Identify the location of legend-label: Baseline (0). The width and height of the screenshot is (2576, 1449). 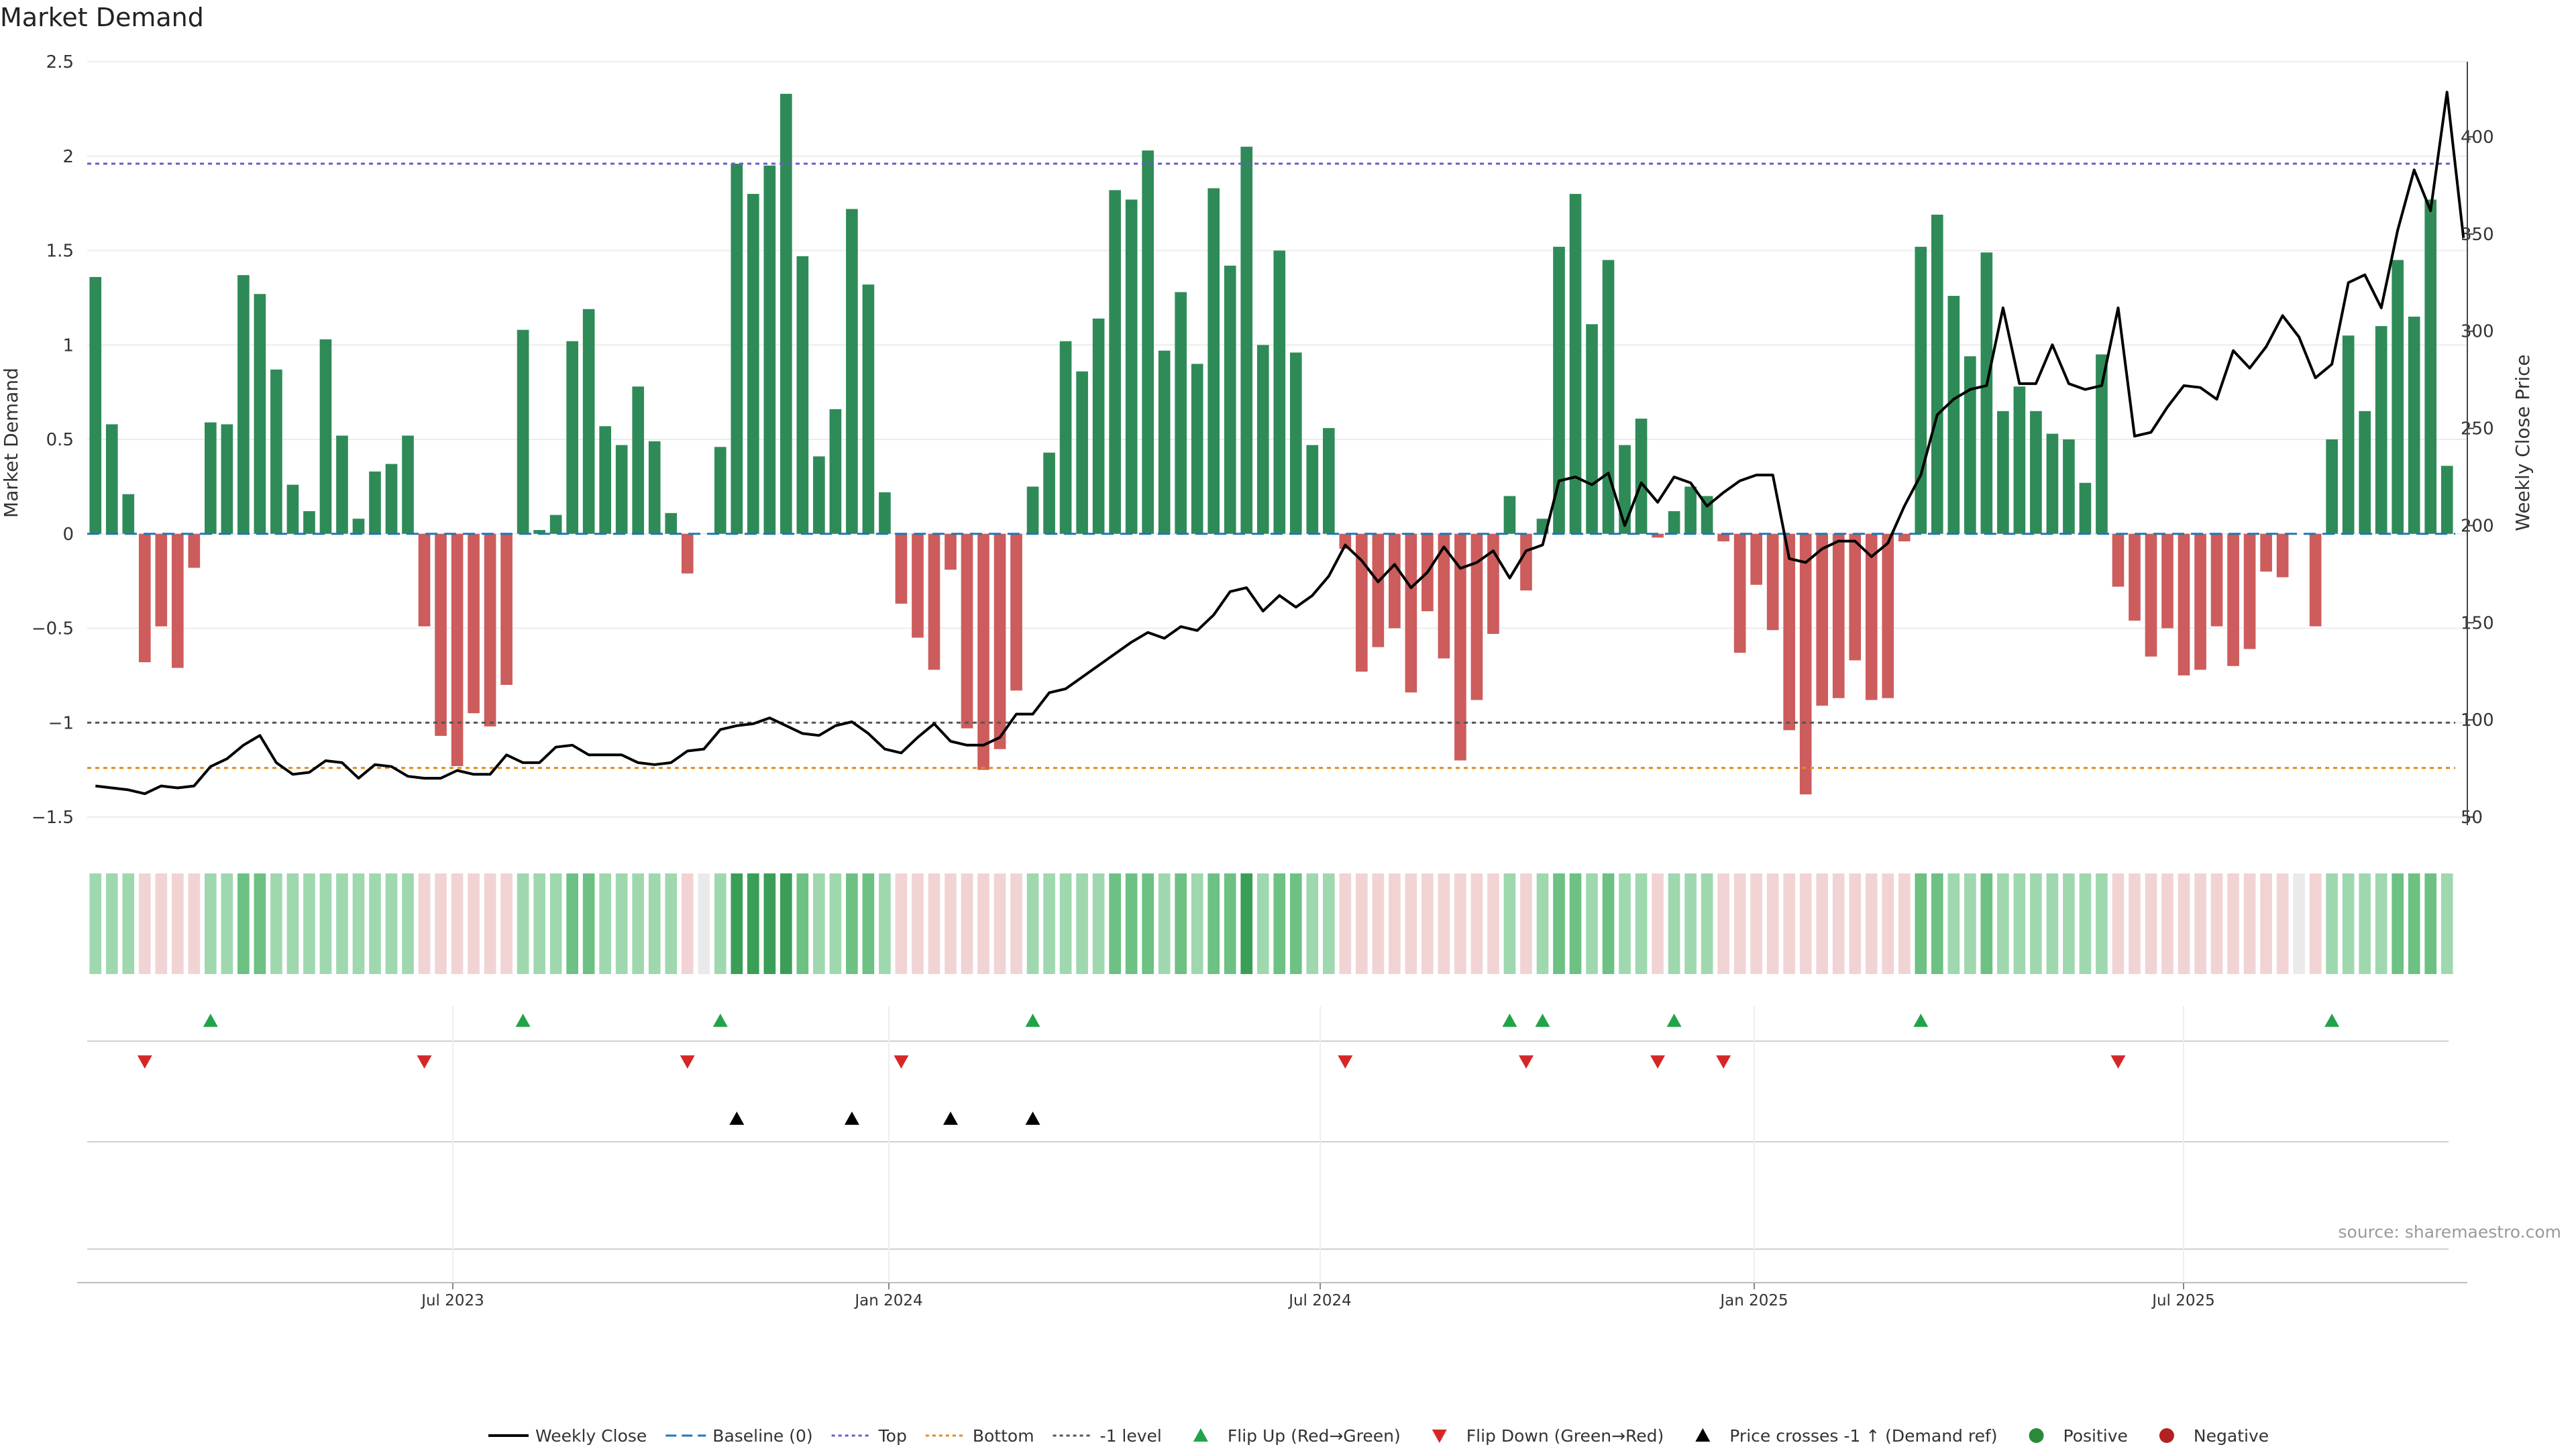
(762, 1436).